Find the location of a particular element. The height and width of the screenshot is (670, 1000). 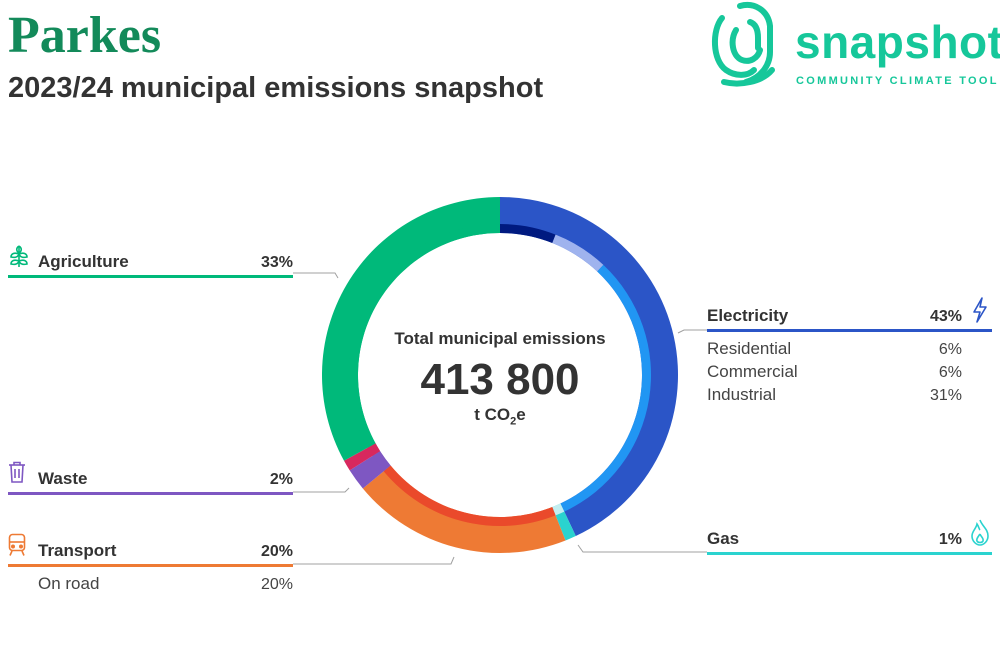

electricity-pct: 43% is located at coordinates (945, 316).